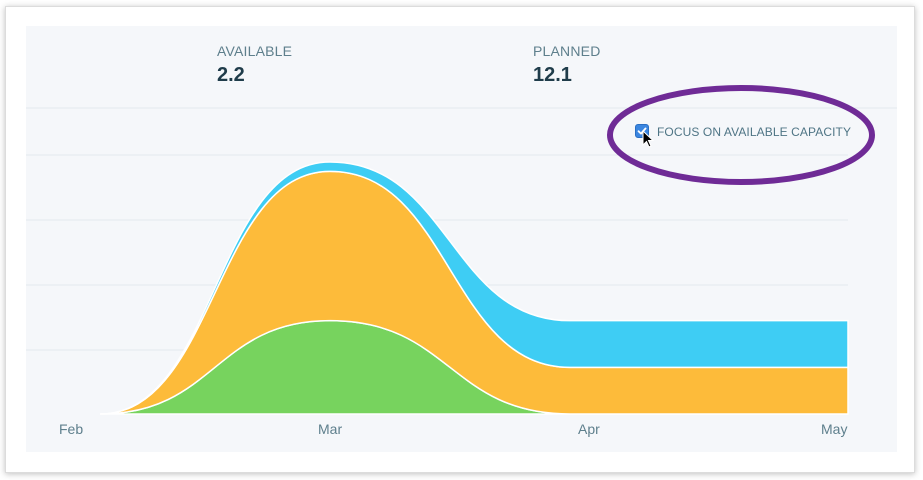  What do you see at coordinates (567, 51) in the screenshot?
I see `planned-label: PLANNED` at bounding box center [567, 51].